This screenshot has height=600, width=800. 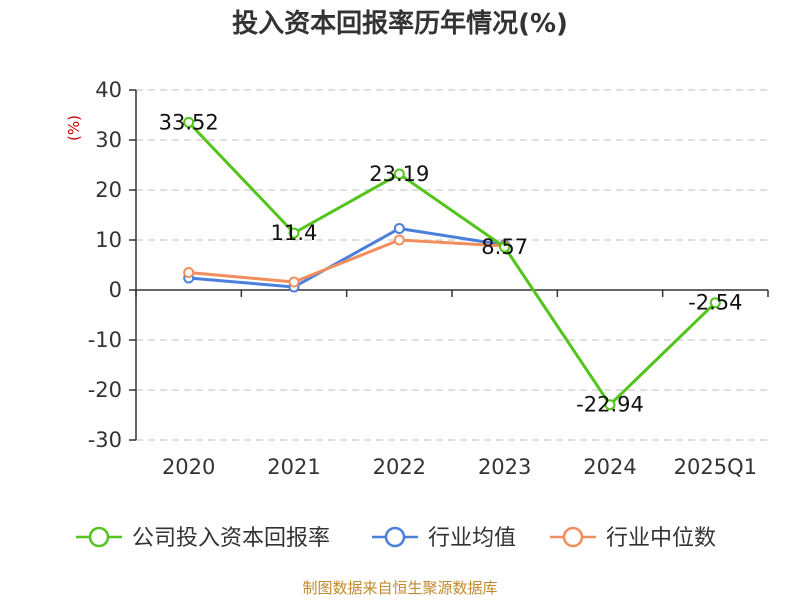 What do you see at coordinates (400, 23) in the screenshot?
I see `chart-title: 投入资本回报率历年情况(%)` at bounding box center [400, 23].